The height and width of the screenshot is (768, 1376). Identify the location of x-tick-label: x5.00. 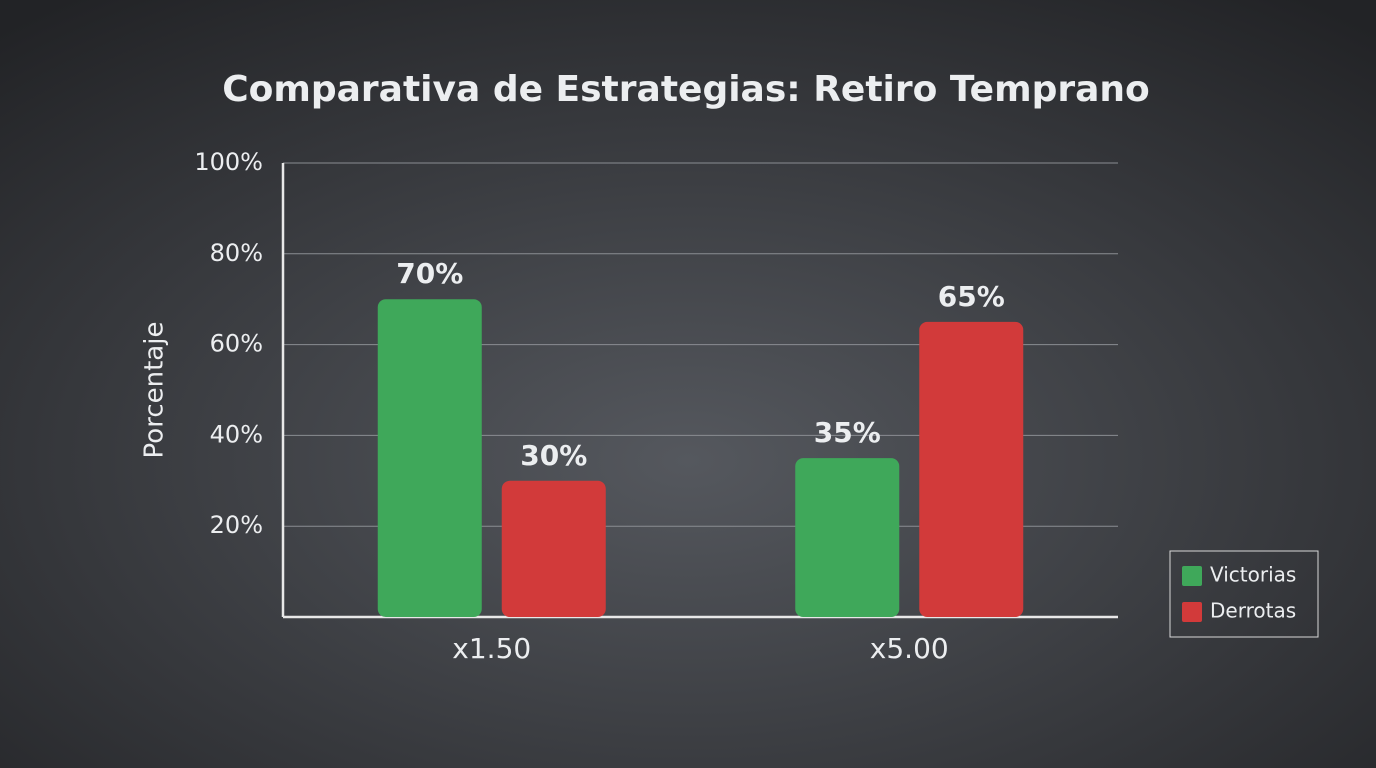
(909, 648).